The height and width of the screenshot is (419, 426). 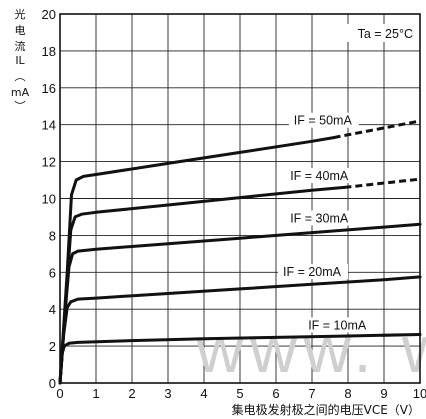 What do you see at coordinates (20, 14) in the screenshot?
I see `y-label-char: 光` at bounding box center [20, 14].